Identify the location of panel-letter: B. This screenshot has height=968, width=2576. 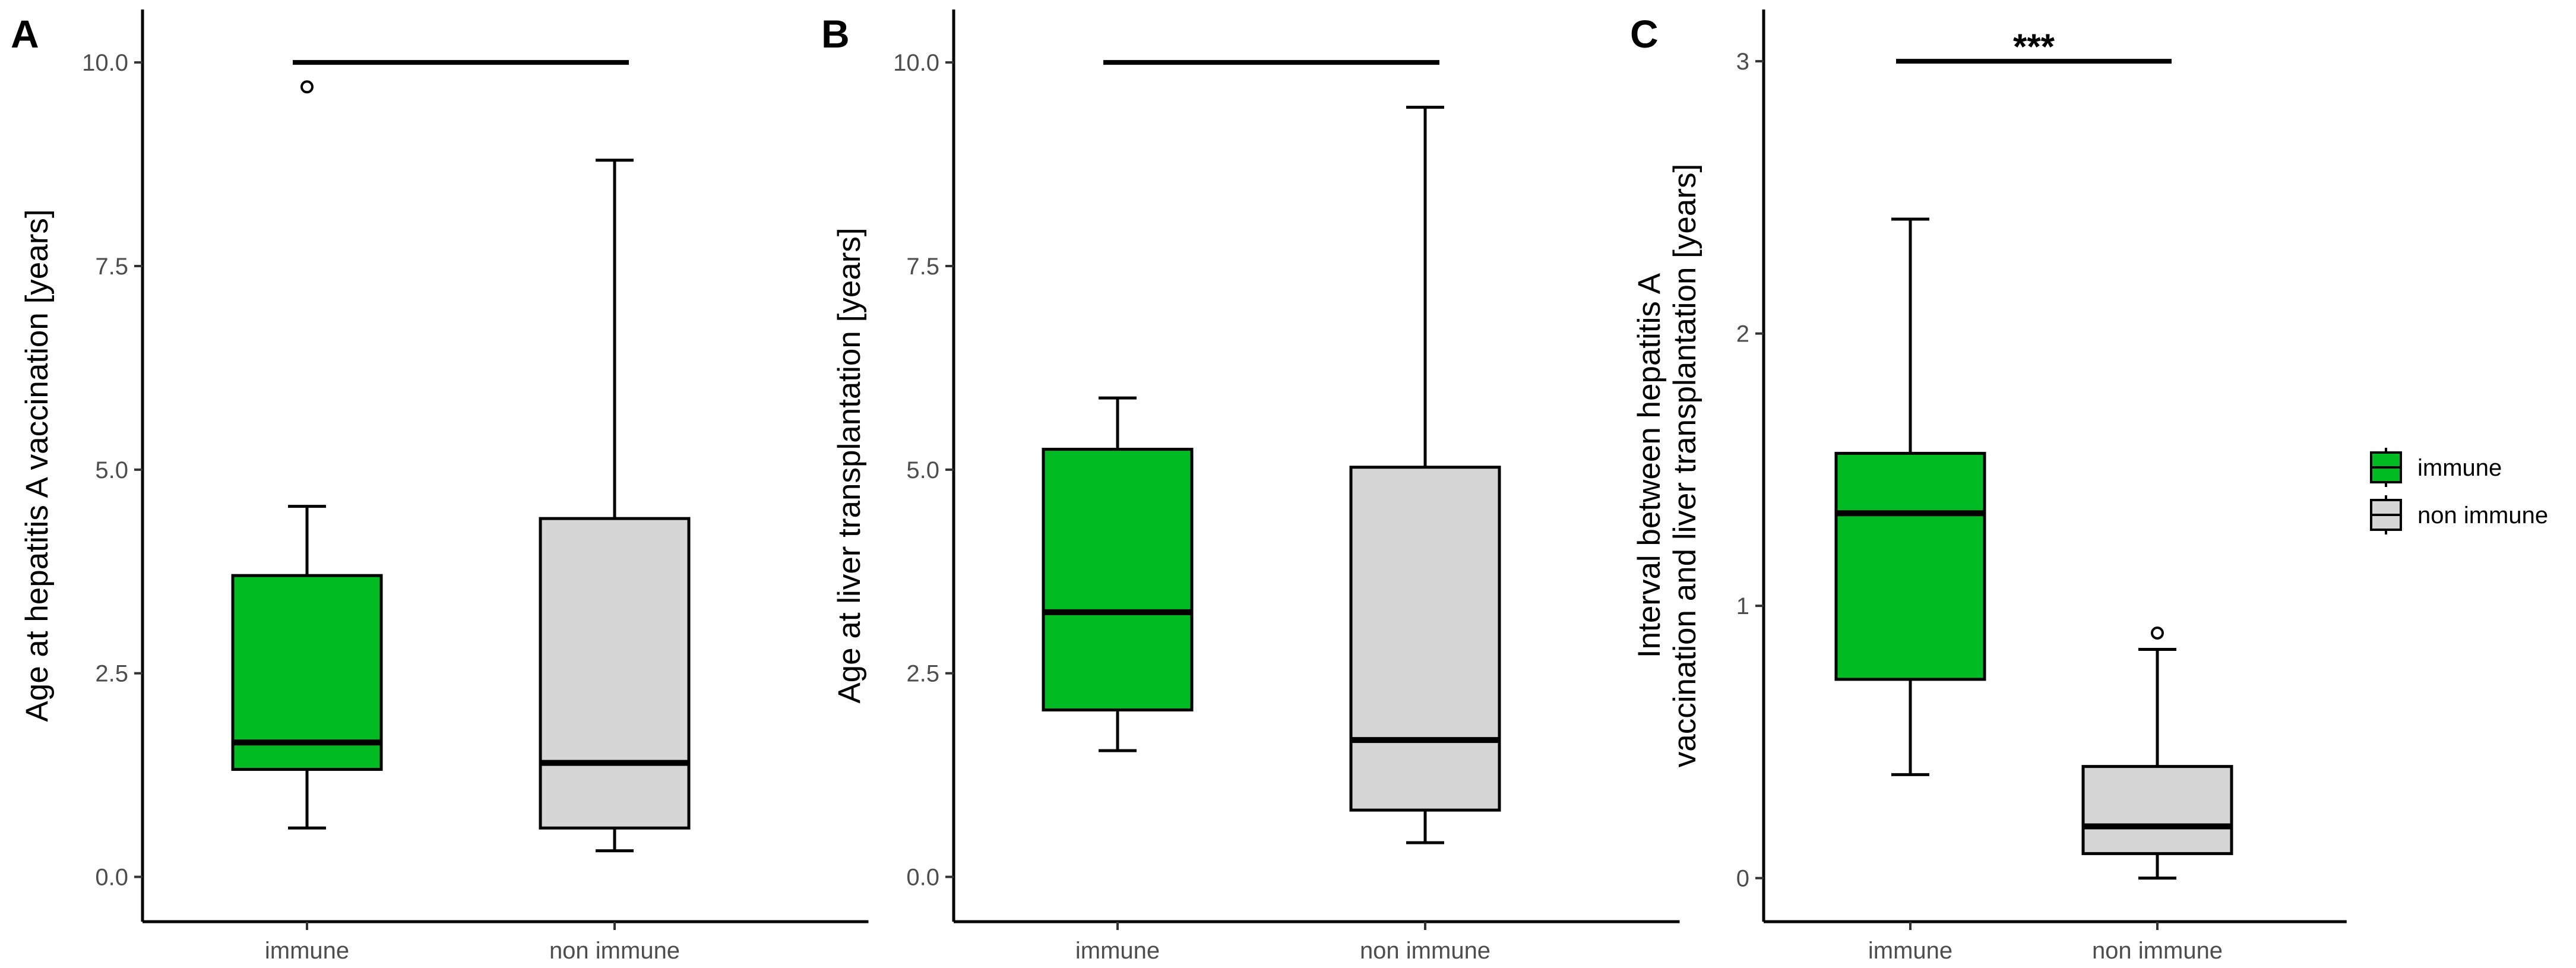
(835, 34).